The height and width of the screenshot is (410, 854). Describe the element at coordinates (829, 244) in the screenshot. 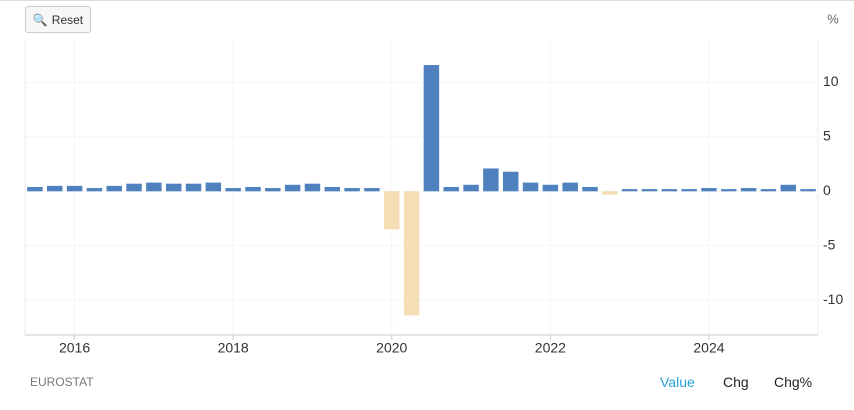

I see `y-tick-label: -5` at that location.